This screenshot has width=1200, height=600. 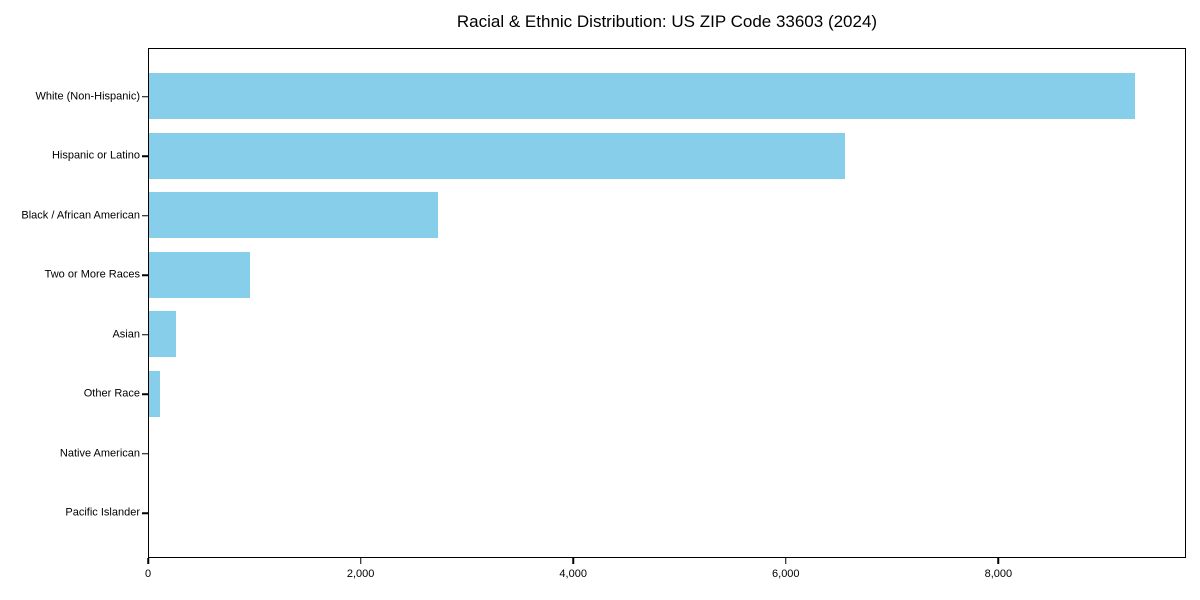 What do you see at coordinates (92, 274) in the screenshot?
I see `y-tick-label-two-or-more-races: Two or More Races` at bounding box center [92, 274].